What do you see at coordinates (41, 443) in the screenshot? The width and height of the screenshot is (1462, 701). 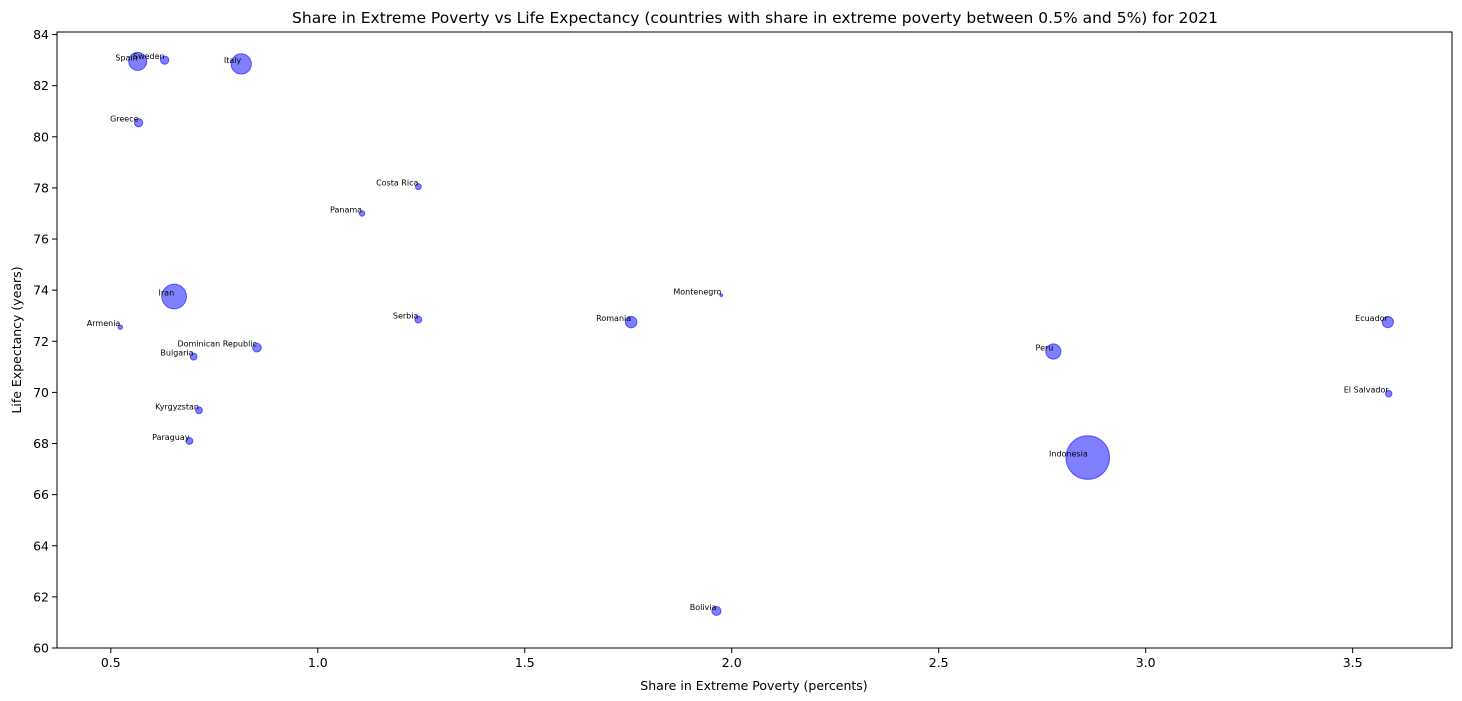 I see `y-tick-label: 68` at bounding box center [41, 443].